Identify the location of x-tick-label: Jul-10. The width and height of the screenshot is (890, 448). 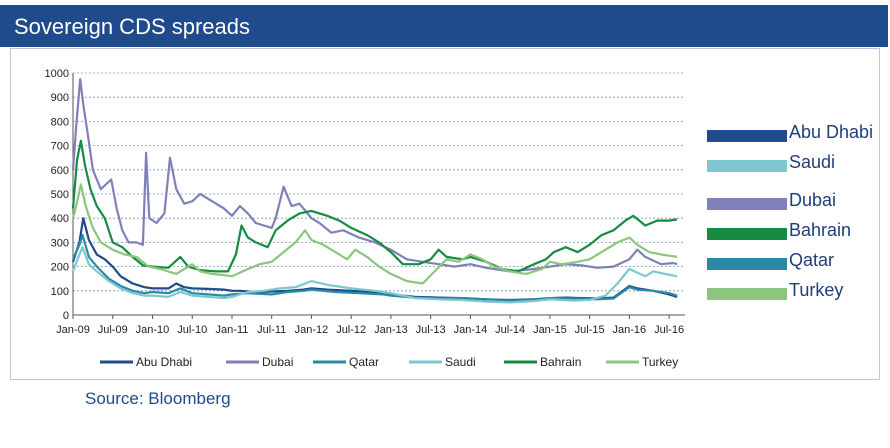
(192, 330).